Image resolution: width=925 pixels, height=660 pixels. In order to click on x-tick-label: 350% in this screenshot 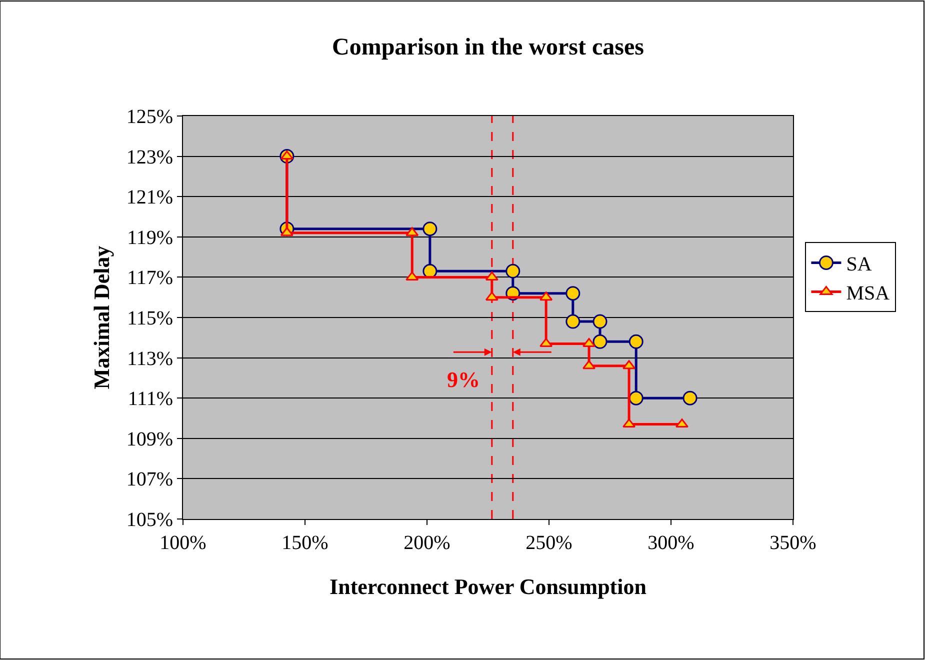, I will do `click(793, 543)`.